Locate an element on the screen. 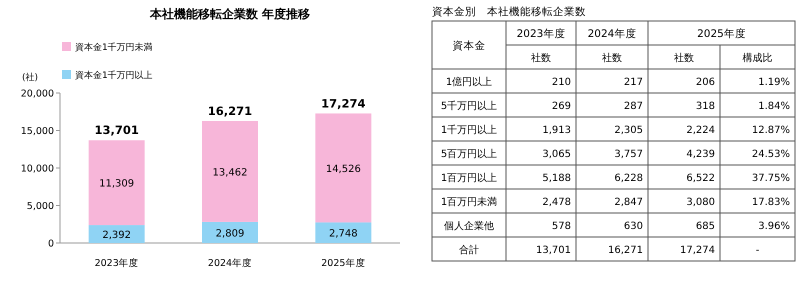  data-label: 685 is located at coordinates (705, 226).